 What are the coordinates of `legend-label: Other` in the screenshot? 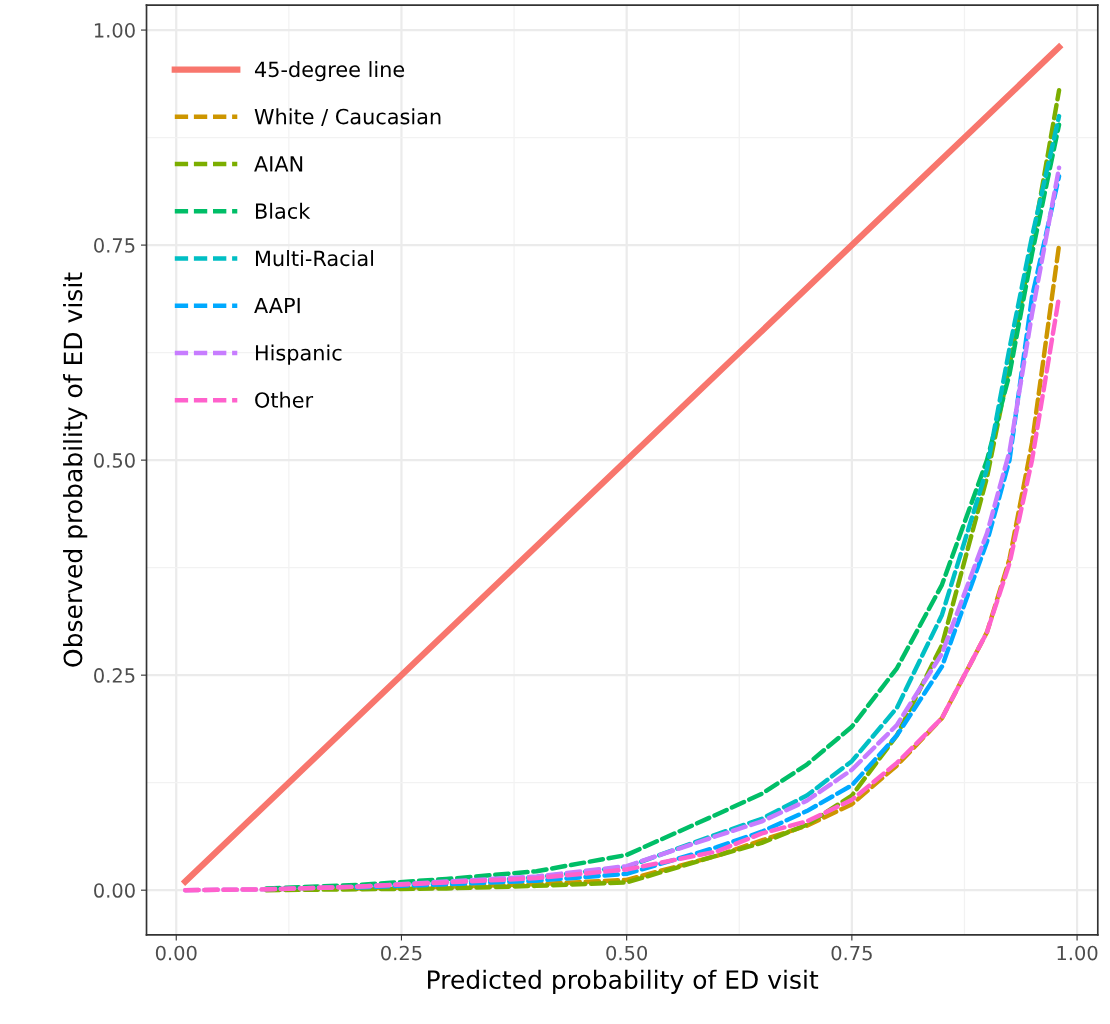 It's located at (284, 399).